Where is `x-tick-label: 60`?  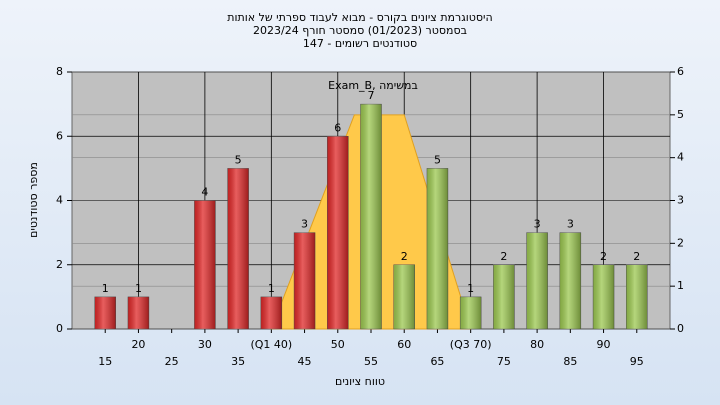
x-tick-label: 60 is located at coordinates (404, 344).